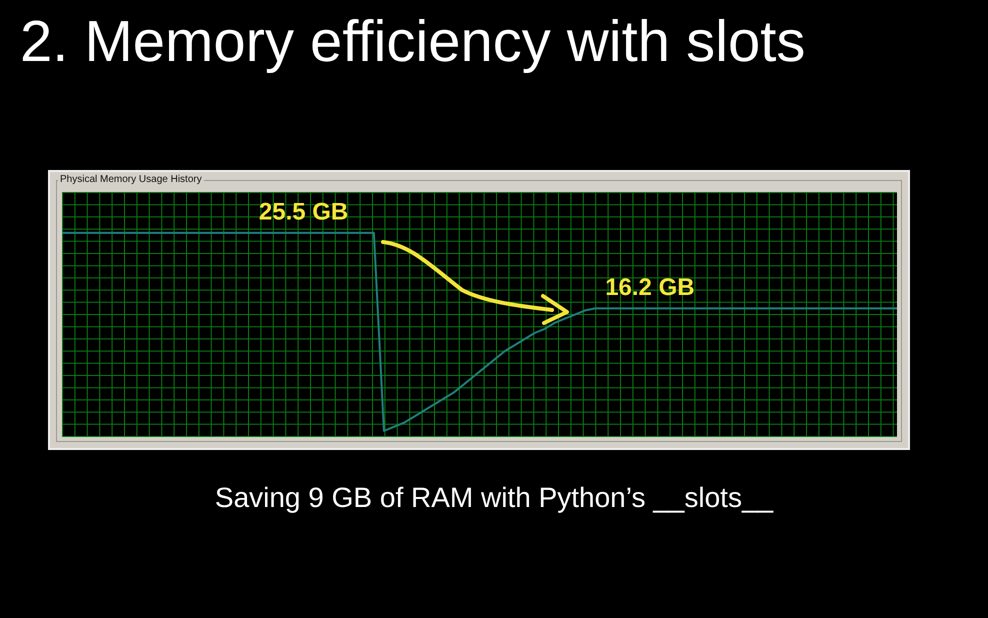  What do you see at coordinates (494, 498) in the screenshot?
I see `text: Saving 9 GB of RAM with Python’s __slots__` at bounding box center [494, 498].